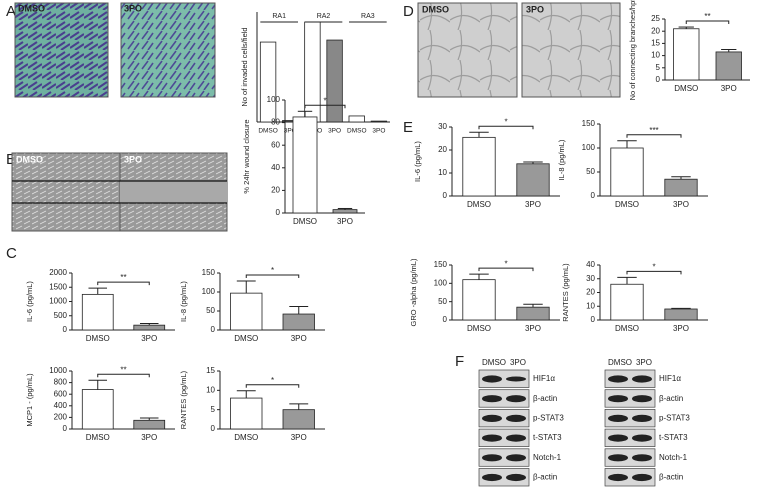  I want to click on y-tick-label: 600, so click(61, 393).